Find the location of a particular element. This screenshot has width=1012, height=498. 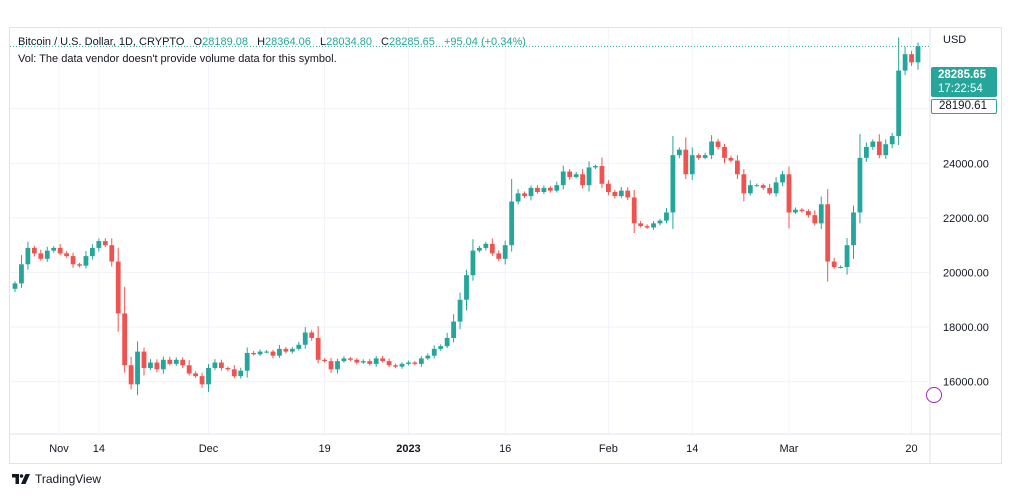

tradingview-logo-icon is located at coordinates (21, 479).